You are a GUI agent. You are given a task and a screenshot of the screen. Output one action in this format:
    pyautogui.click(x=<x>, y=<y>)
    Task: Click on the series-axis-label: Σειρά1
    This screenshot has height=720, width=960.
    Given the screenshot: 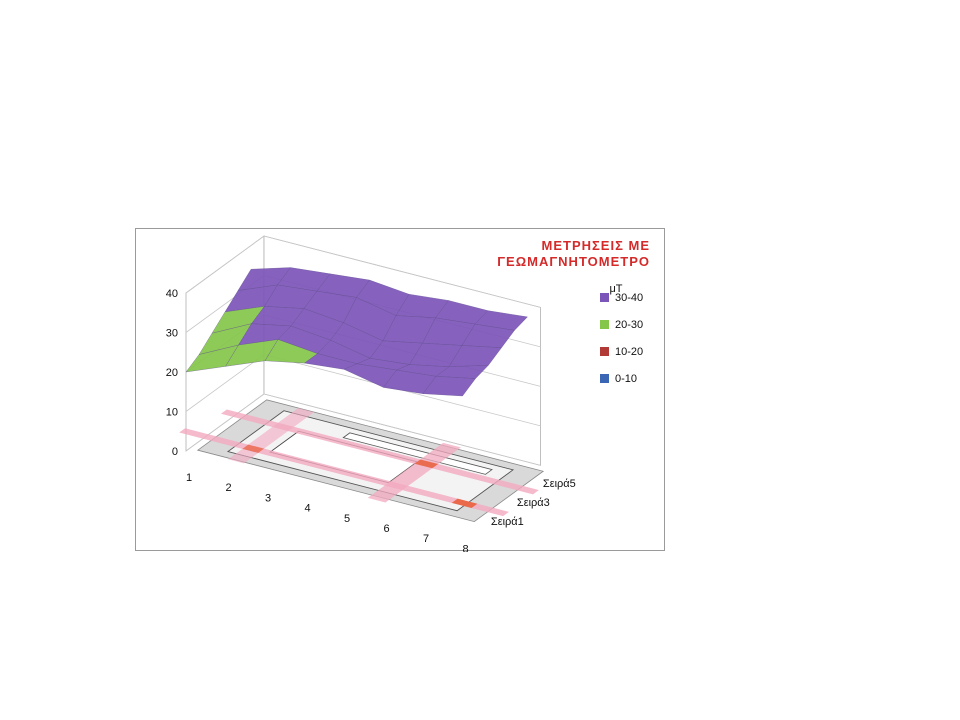 What is the action you would take?
    pyautogui.click(x=507, y=522)
    